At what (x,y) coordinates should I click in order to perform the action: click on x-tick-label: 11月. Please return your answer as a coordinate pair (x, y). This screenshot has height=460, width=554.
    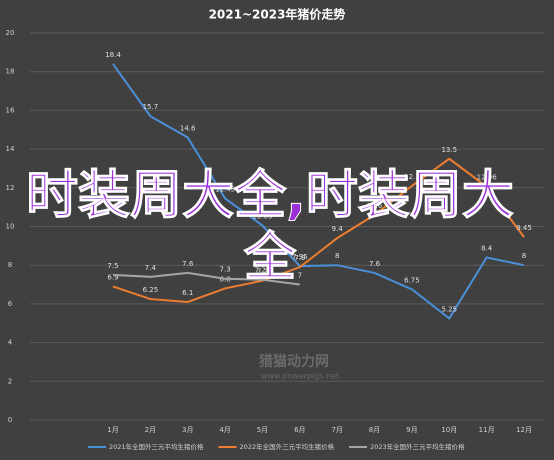
    Looking at the image, I should click on (487, 430).